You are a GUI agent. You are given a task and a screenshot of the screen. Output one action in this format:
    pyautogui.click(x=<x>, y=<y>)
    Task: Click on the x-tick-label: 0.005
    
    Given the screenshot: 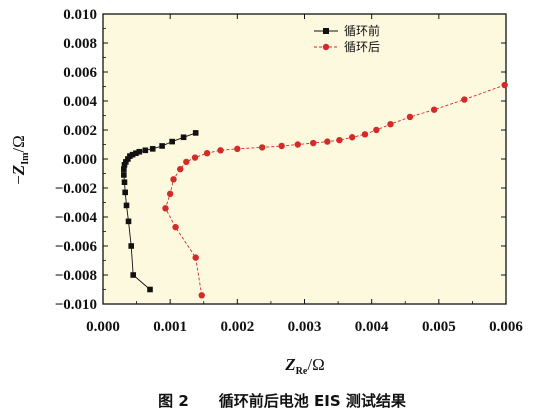 What is the action you would take?
    pyautogui.click(x=439, y=327)
    